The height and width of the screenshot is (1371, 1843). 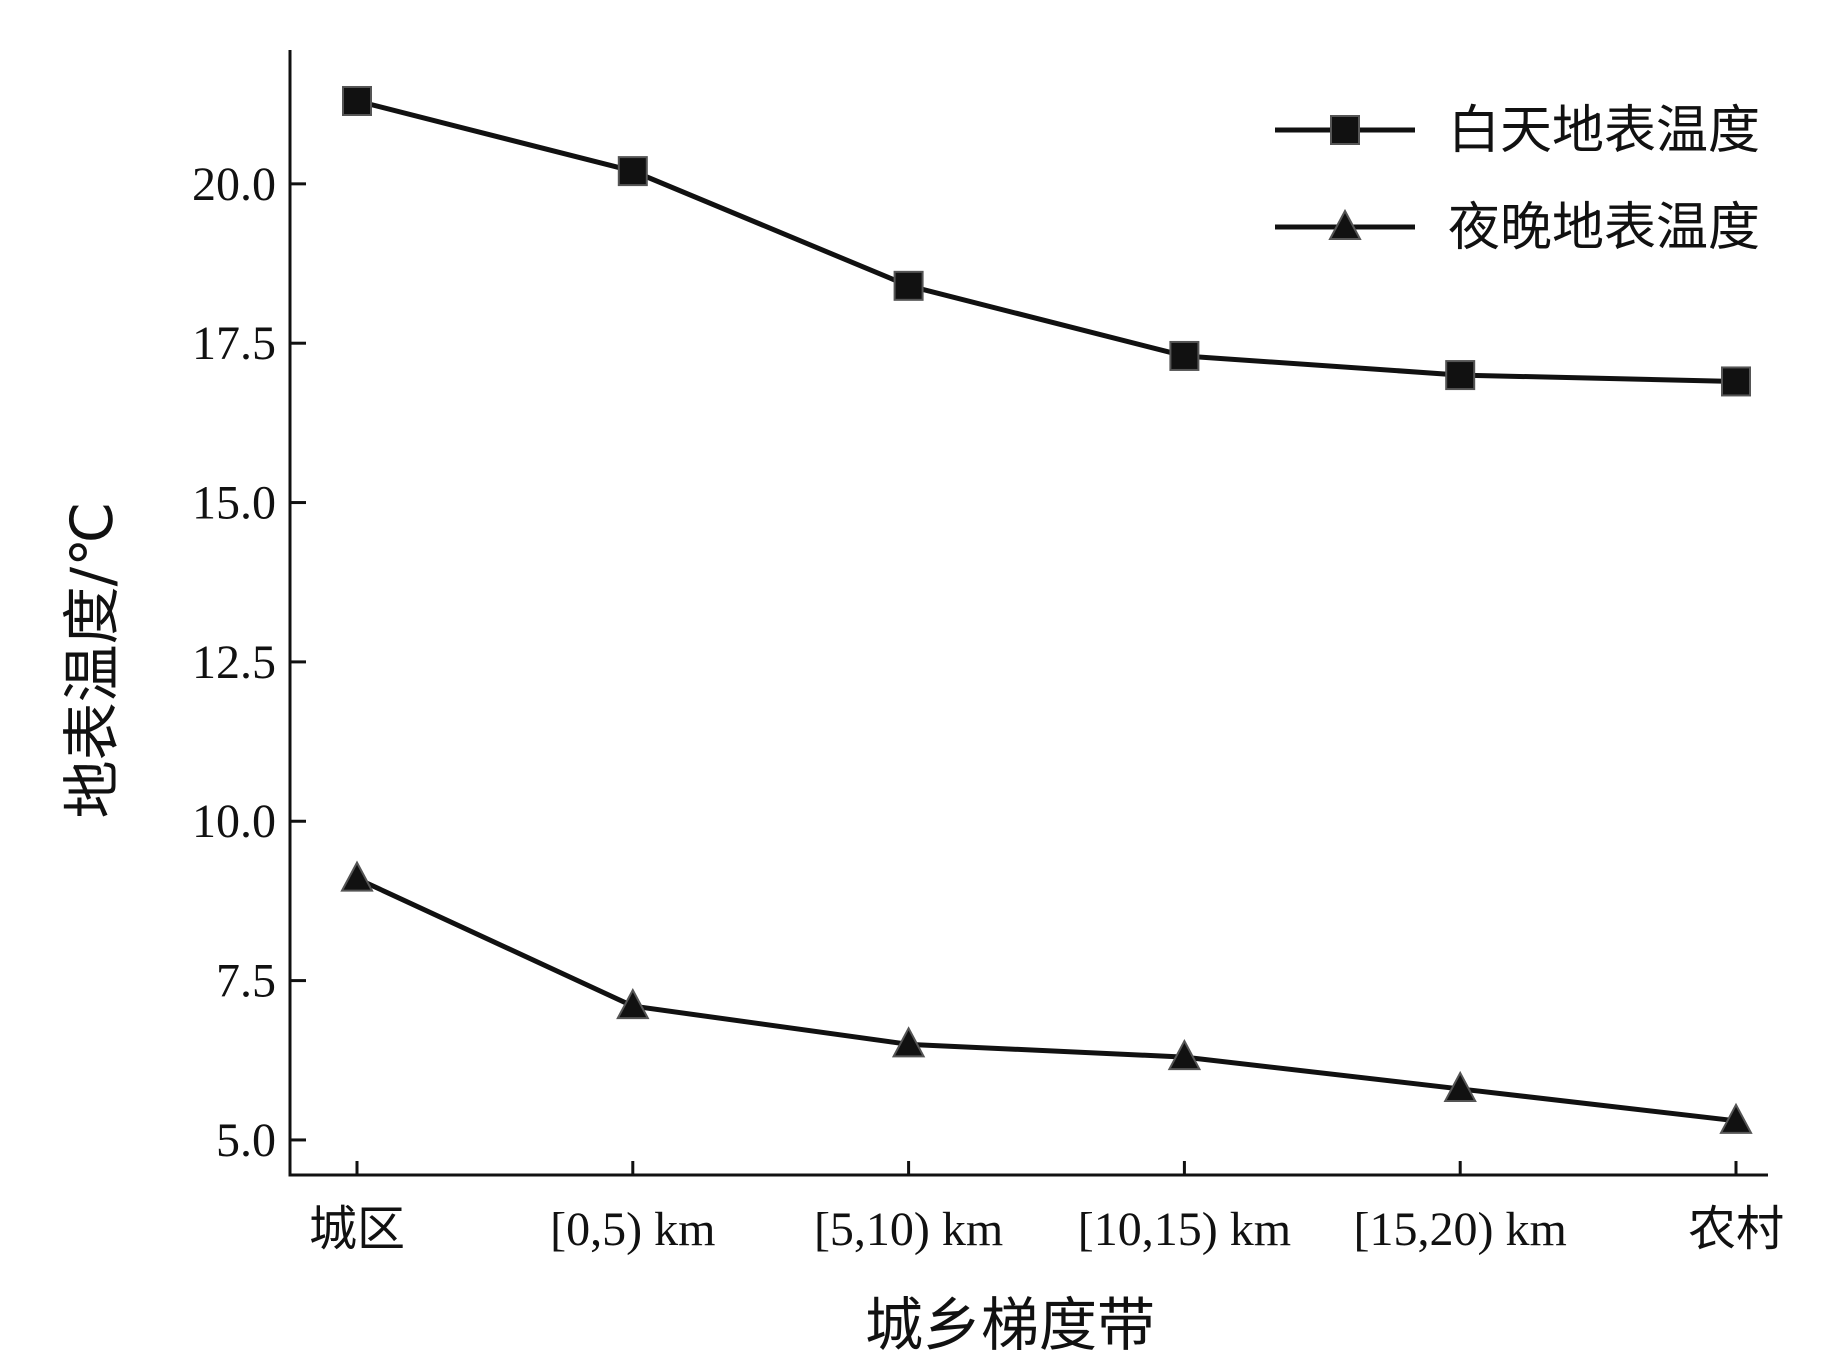 What do you see at coordinates (1010, 1325) in the screenshot?
I see `x-axis-title: 城乡梯度带` at bounding box center [1010, 1325].